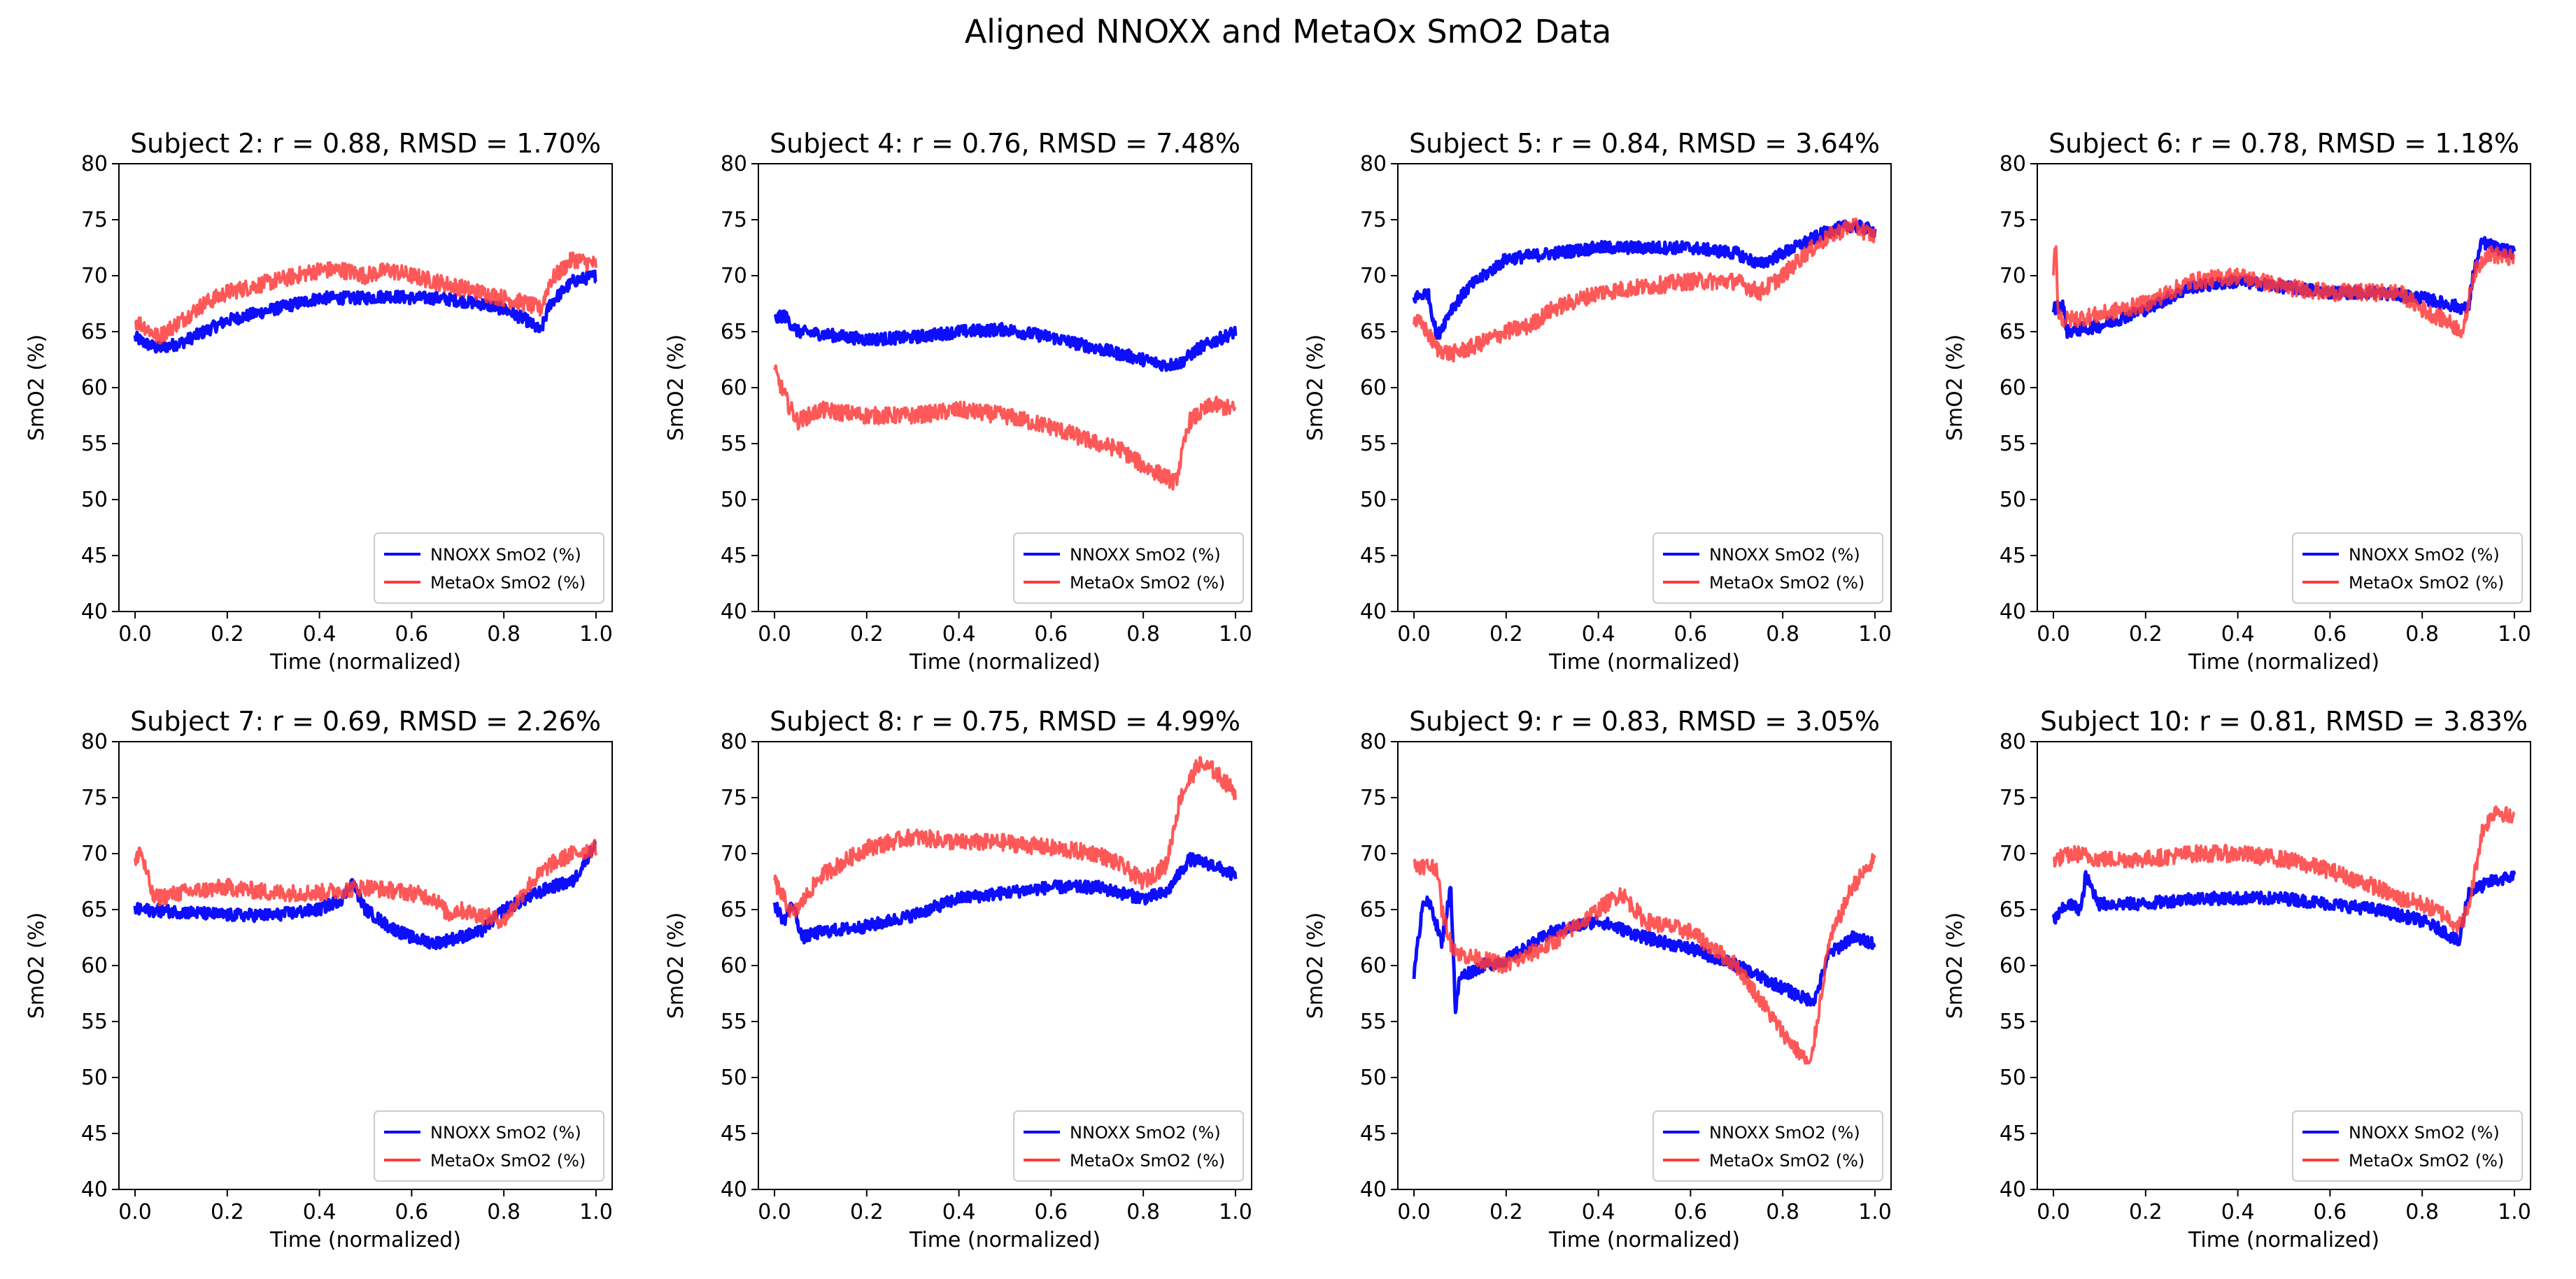 The height and width of the screenshot is (1279, 2576). I want to click on y-tick-label: 40, so click(1373, 612).